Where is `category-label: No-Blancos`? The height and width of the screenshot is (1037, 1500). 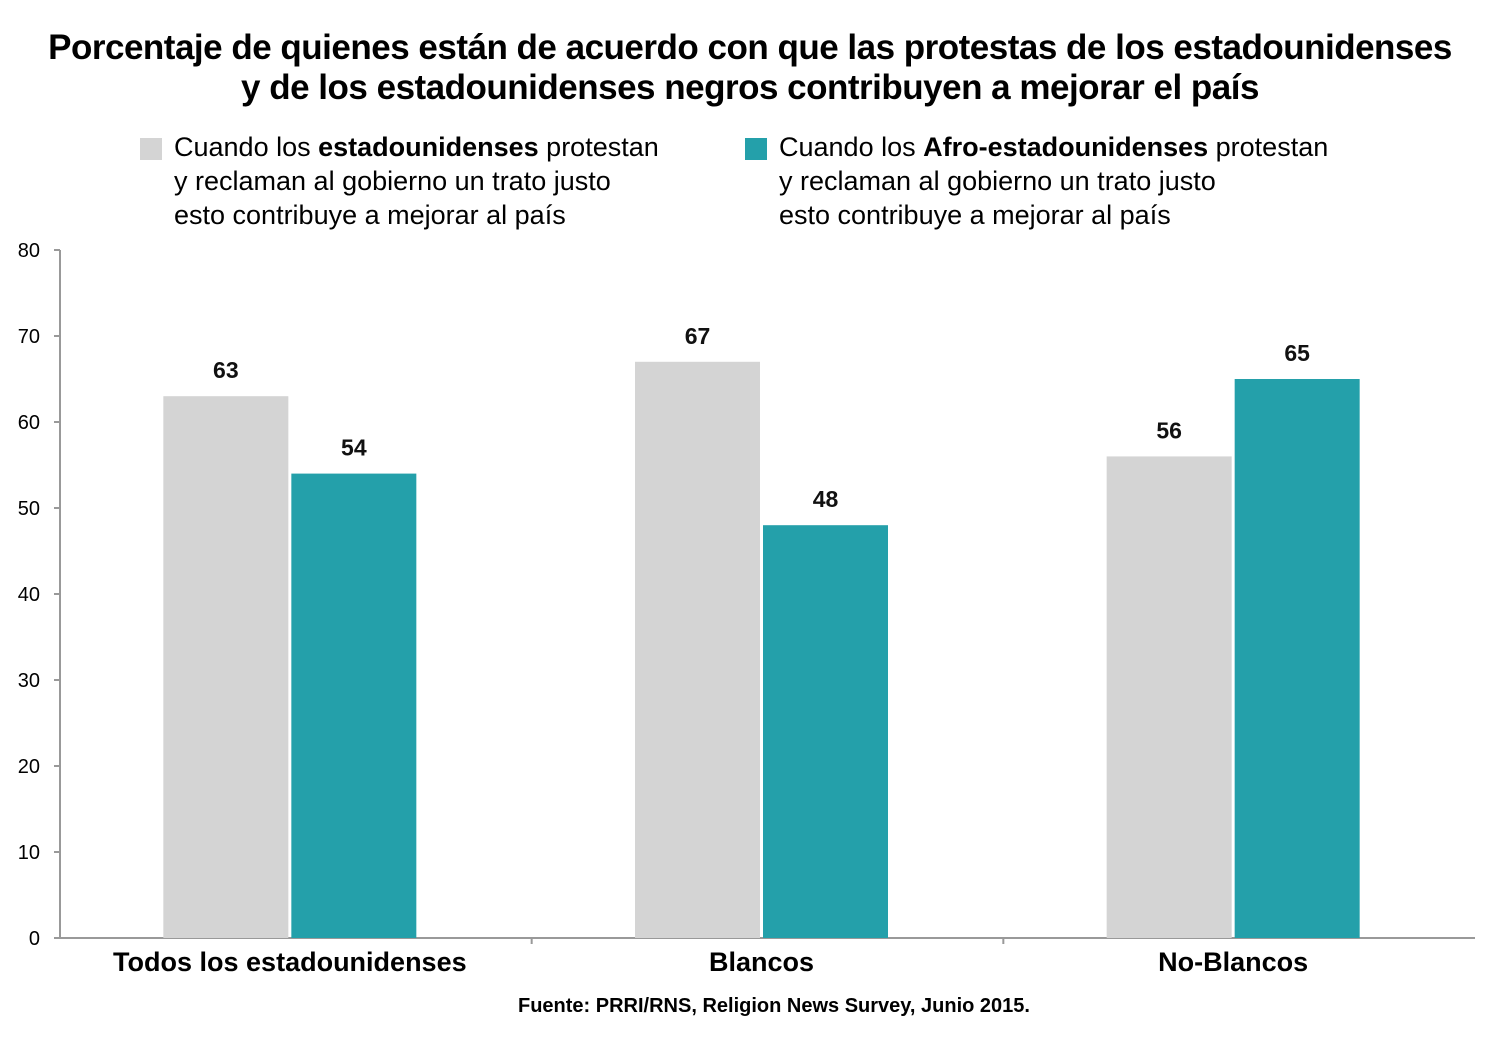 category-label: No-Blancos is located at coordinates (1233, 962).